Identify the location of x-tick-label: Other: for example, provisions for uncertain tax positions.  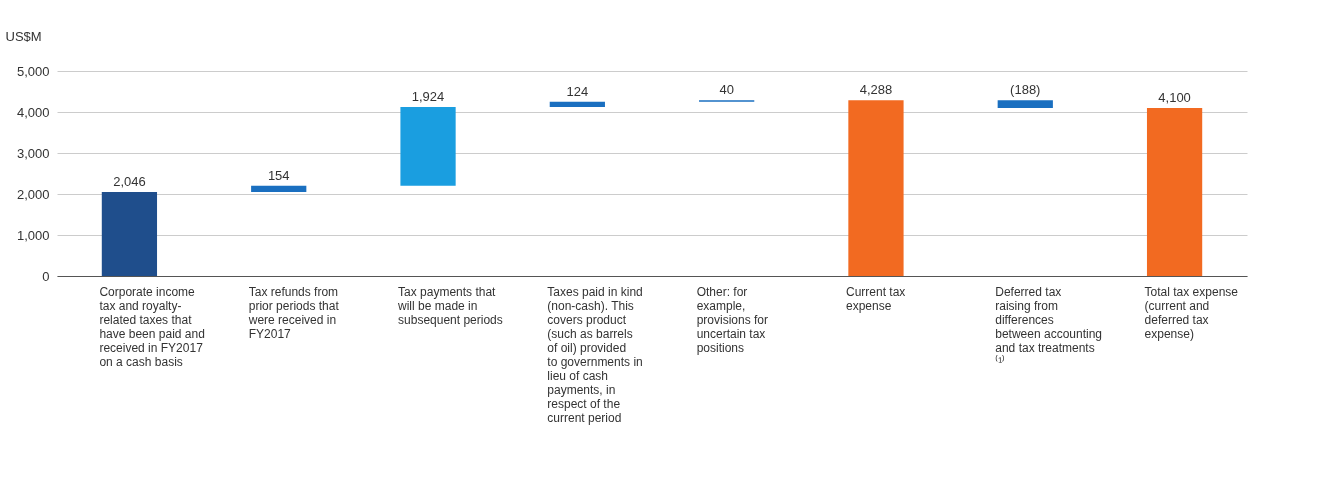
(732, 319).